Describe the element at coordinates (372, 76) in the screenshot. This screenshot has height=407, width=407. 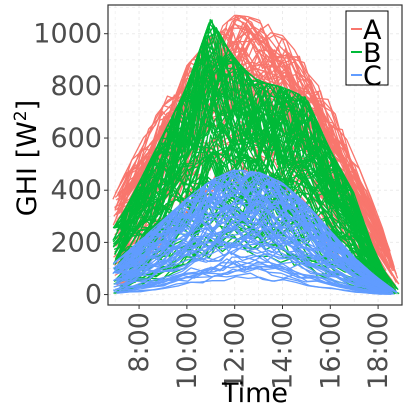
I see `legend-label-c: C` at that location.